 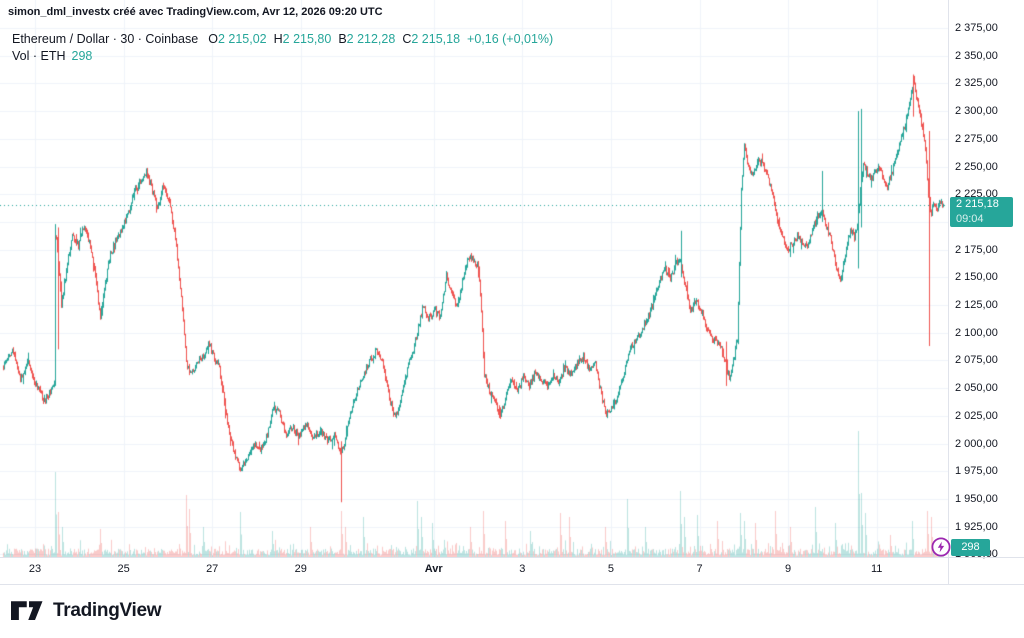 I want to click on time-axis-label: Avr, so click(x=433, y=569).